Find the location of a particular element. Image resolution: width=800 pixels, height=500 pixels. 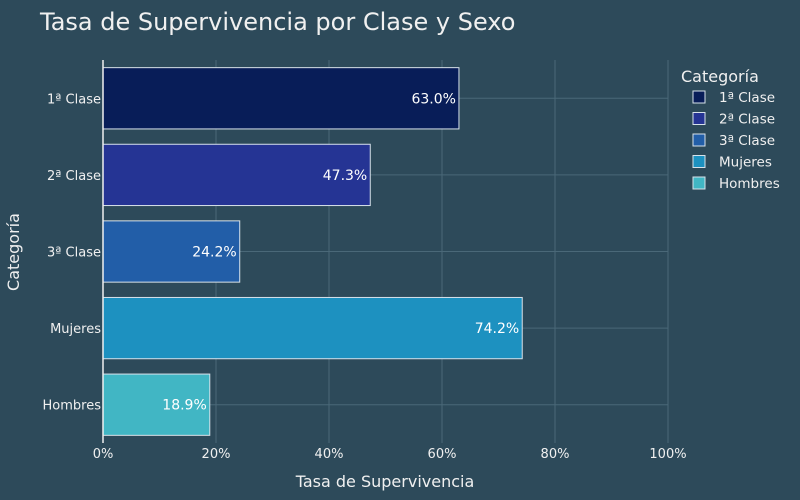

legend-label: Hombres is located at coordinates (749, 184).